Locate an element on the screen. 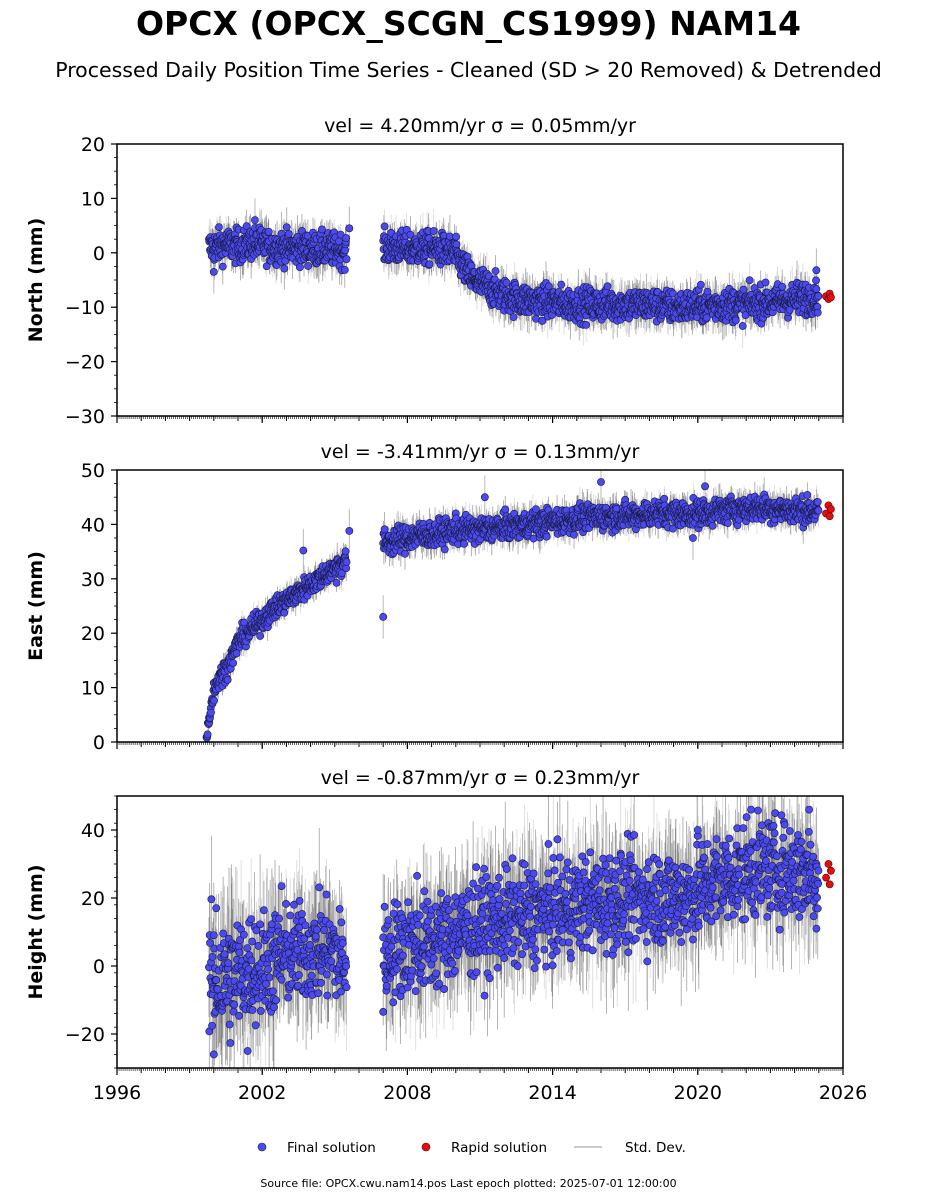 The image size is (937, 1200). final-solution-points is located at coordinates (514, 273).